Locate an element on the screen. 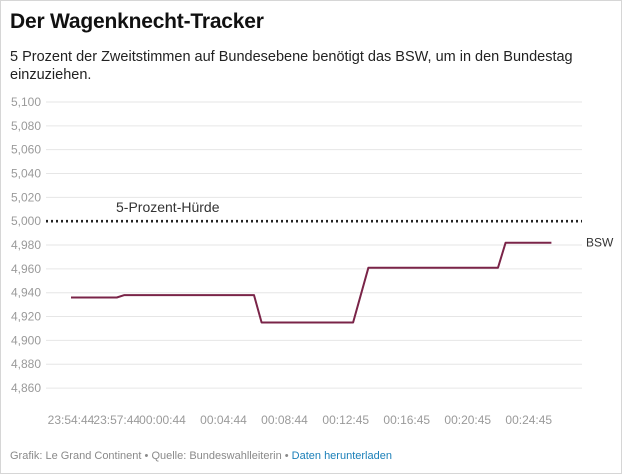  threshold-layer: 5-Prozent-Hürde is located at coordinates (314, 211).